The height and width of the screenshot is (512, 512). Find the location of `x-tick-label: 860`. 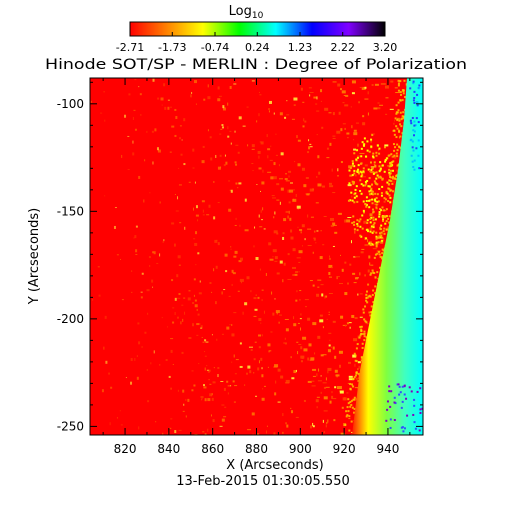

x-tick-label: 860 is located at coordinates (212, 449).